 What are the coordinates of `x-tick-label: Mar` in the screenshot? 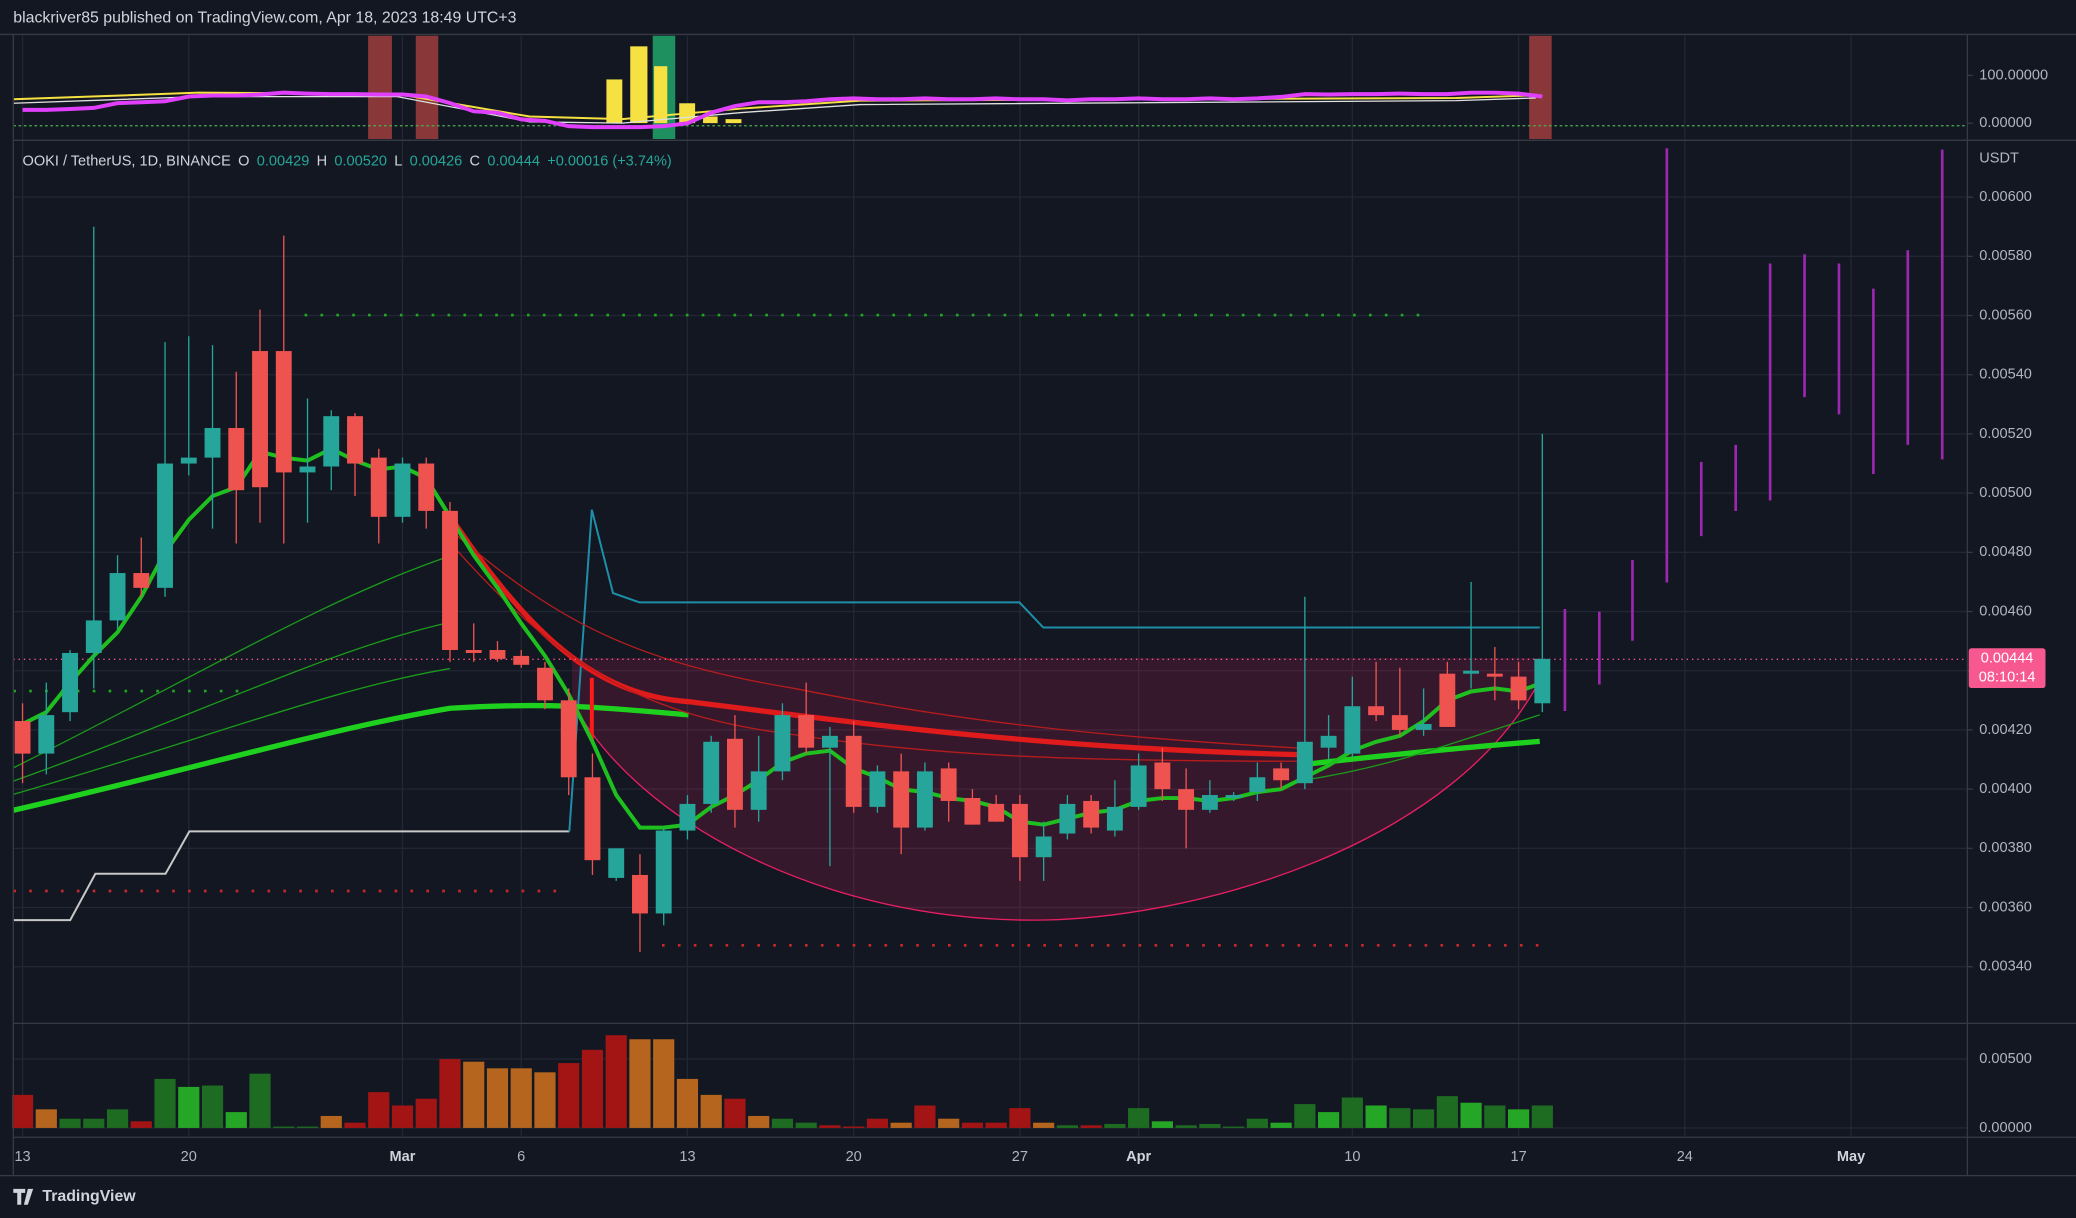 It's located at (403, 1157).